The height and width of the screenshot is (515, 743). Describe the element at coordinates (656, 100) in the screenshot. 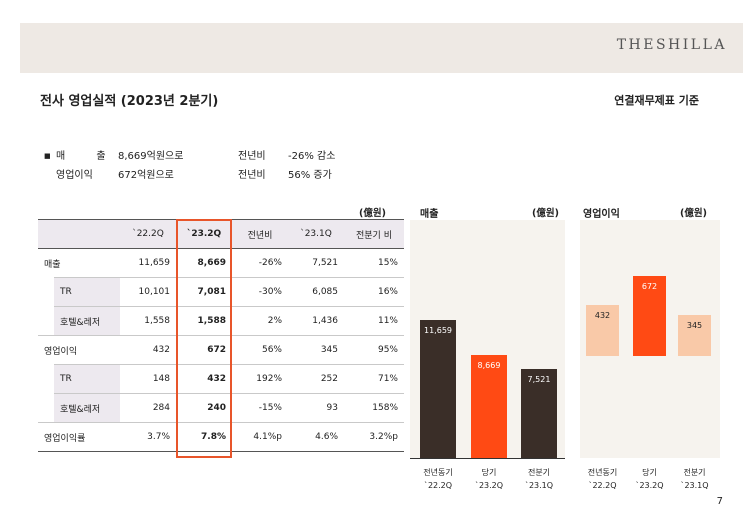

I see `statement-basis: 연결재무제표 기준` at that location.